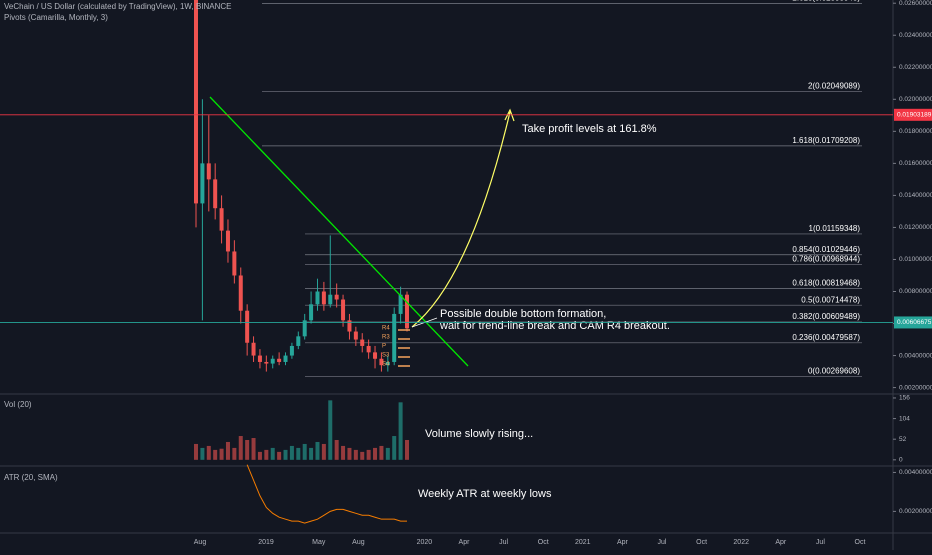 The image size is (932, 555). Describe the element at coordinates (915, 195) in the screenshot. I see `y-tick-label: 0.01400000` at that location.